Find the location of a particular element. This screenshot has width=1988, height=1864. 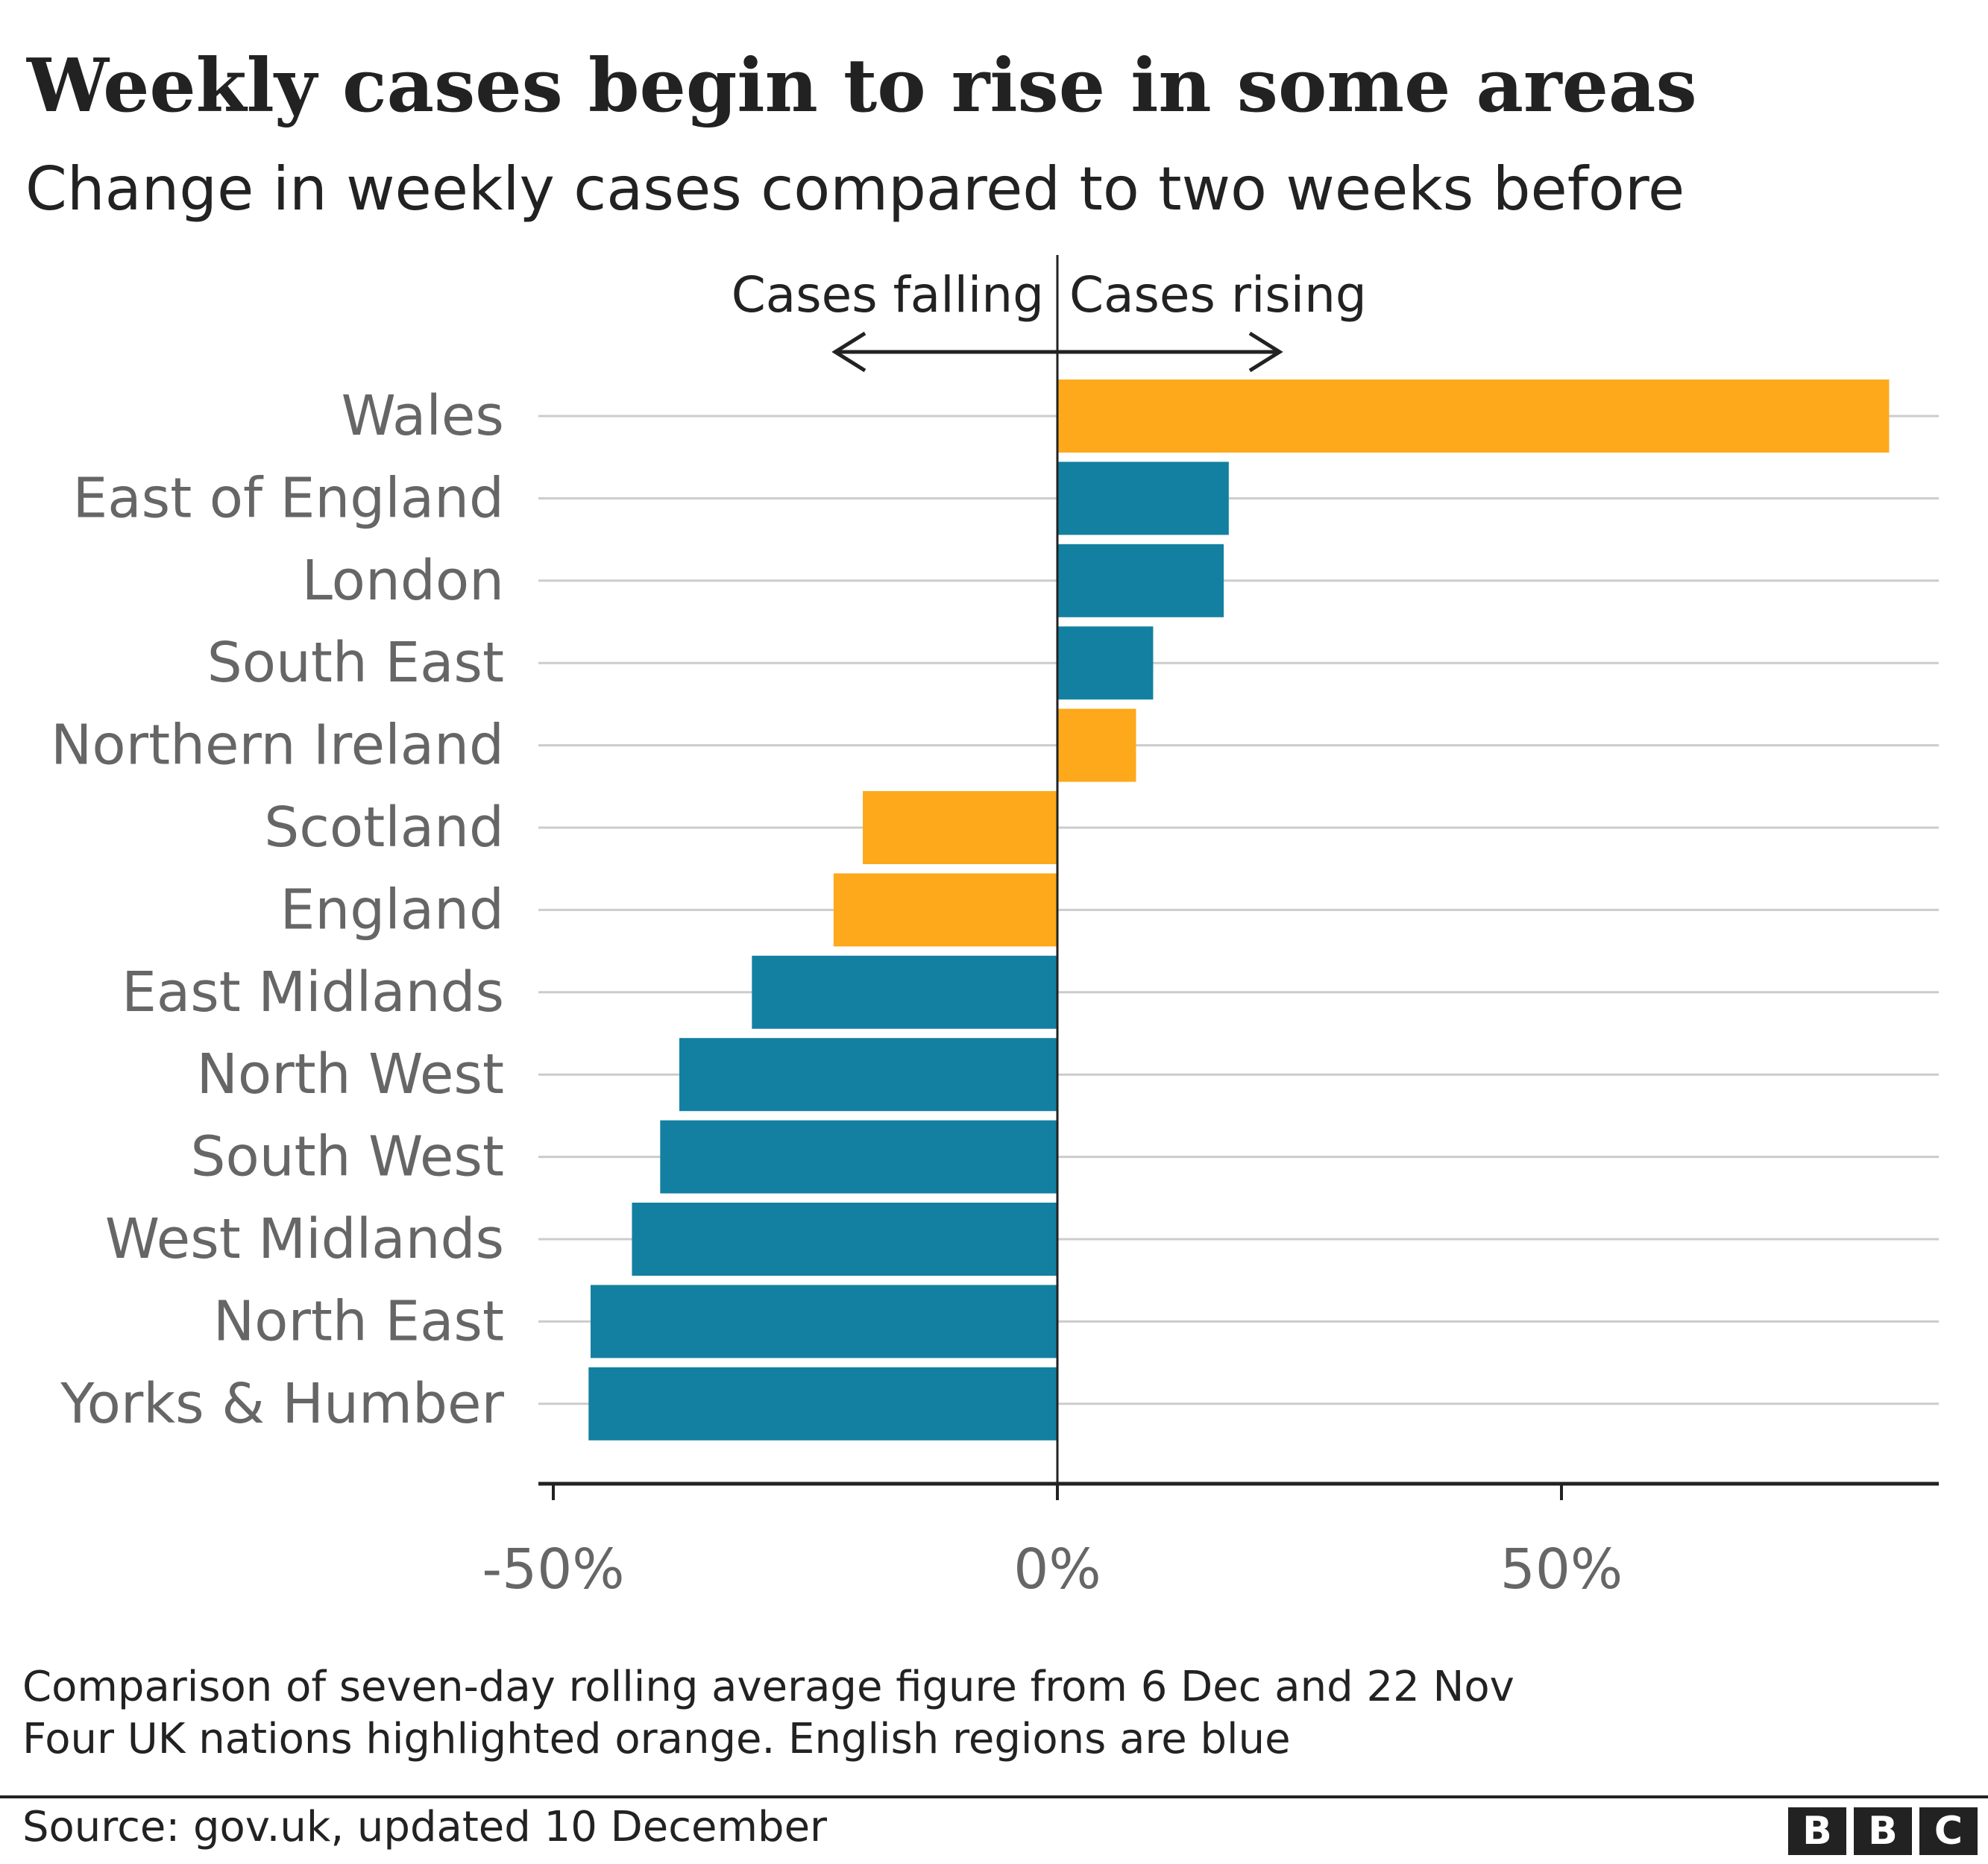

category-label: South West is located at coordinates (347, 1157).